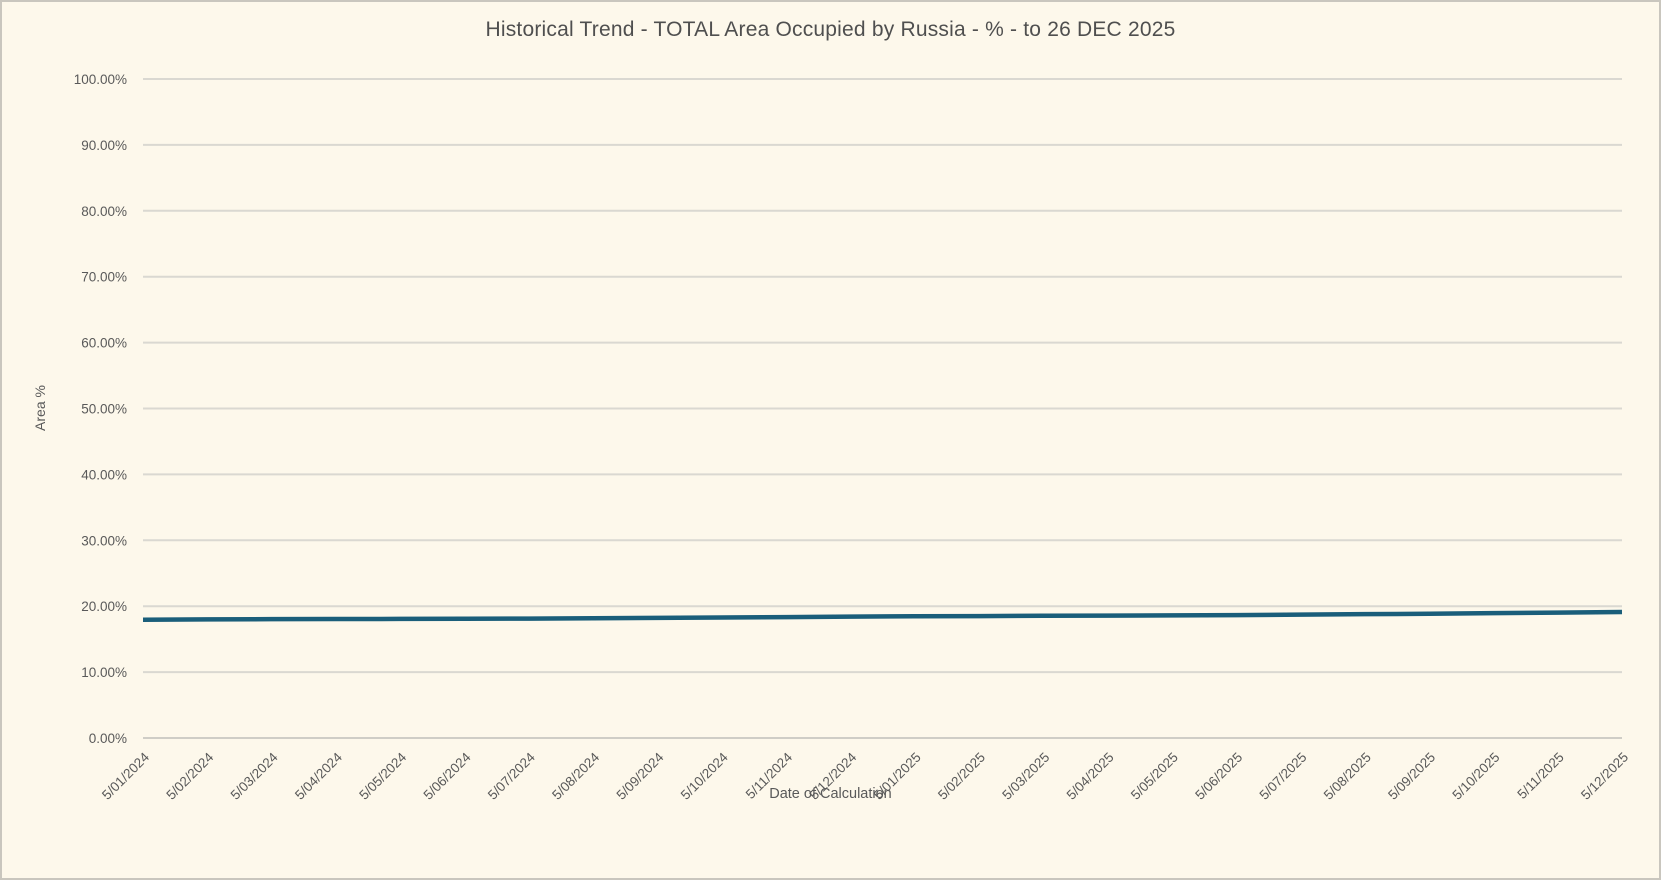  Describe the element at coordinates (104, 672) in the screenshot. I see `y-tick-label: 10.00%` at that location.